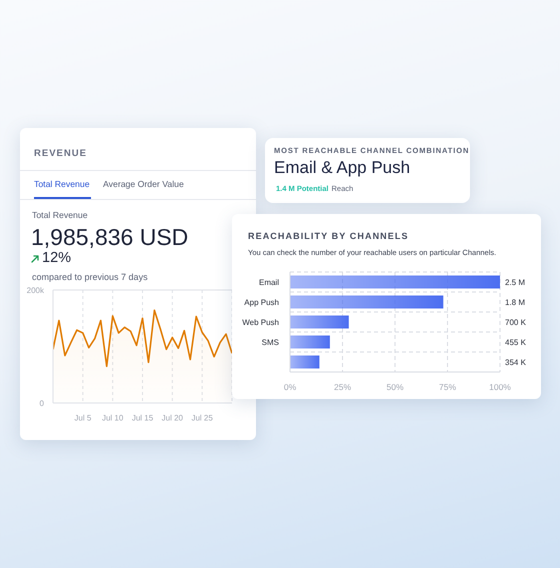 The image size is (560, 568). I want to click on text: Average Order Value, so click(143, 184).